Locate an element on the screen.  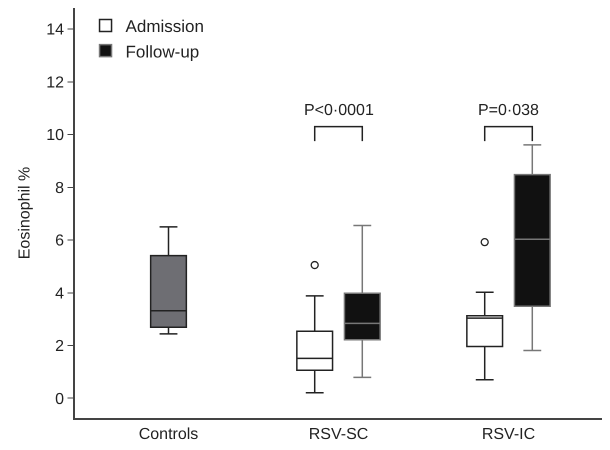
annotation: P<0·0001 is located at coordinates (339, 110).